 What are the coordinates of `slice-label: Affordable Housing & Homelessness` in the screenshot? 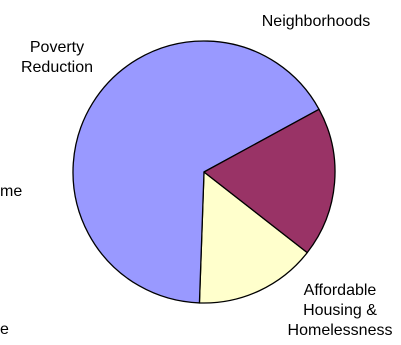 It's located at (340, 310).